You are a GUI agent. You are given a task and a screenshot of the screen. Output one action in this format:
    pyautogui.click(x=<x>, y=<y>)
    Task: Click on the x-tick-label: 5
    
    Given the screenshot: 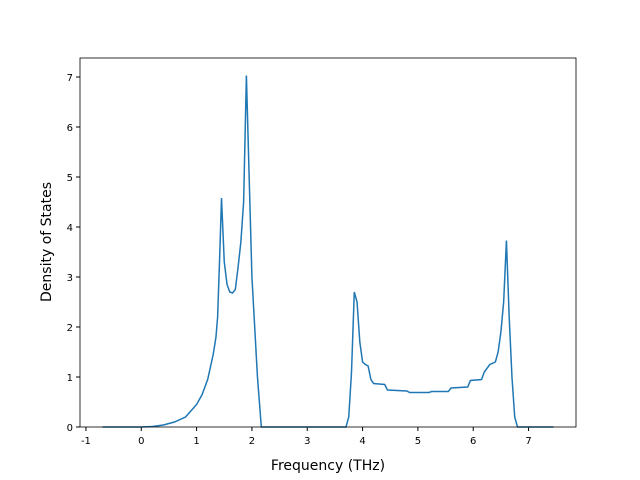 What is the action you would take?
    pyautogui.click(x=418, y=441)
    